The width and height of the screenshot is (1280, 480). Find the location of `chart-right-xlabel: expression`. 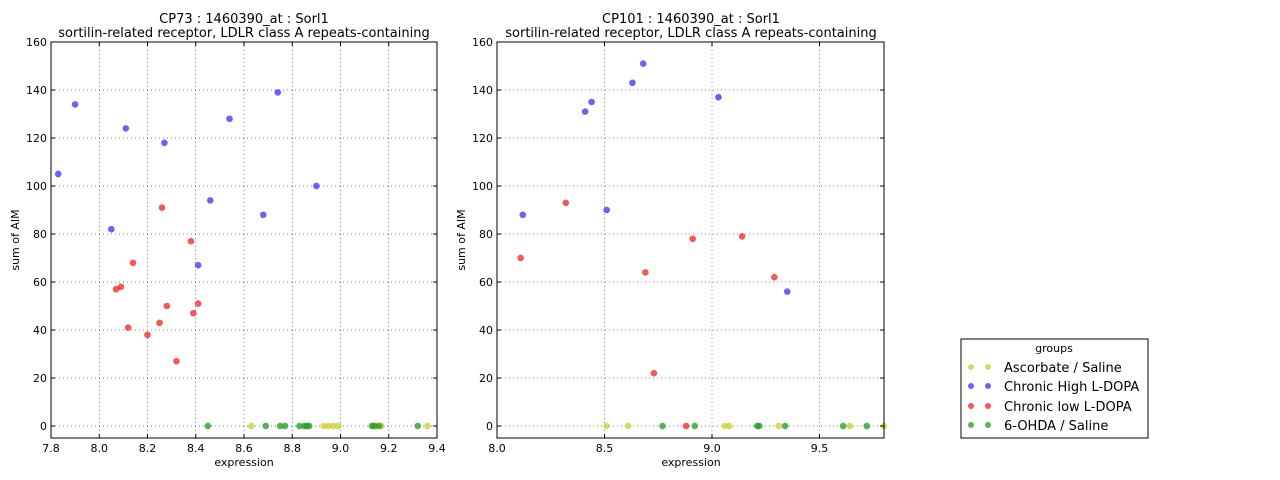

chart-right-xlabel: expression is located at coordinates (690, 462).